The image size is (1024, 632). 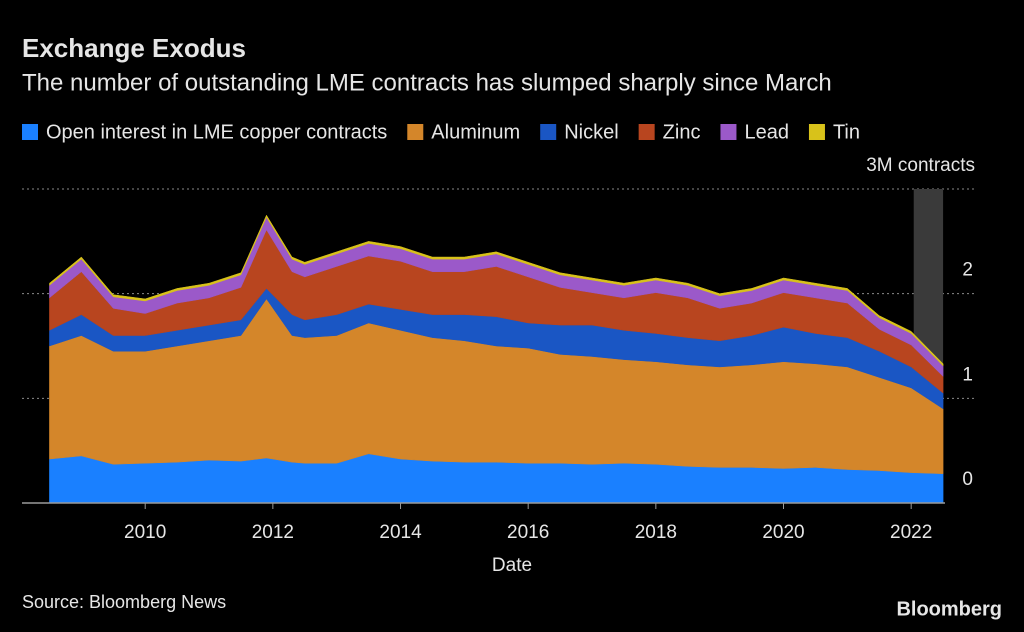 What do you see at coordinates (682, 132) in the screenshot?
I see `legend-label: Zinc` at bounding box center [682, 132].